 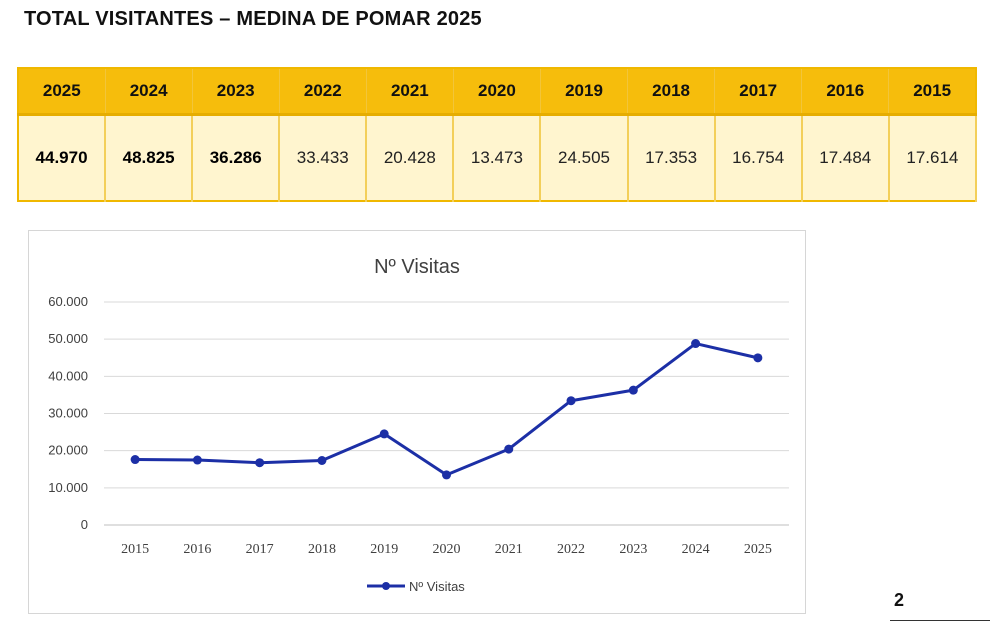 I want to click on y-tick-label: 50.000, so click(x=68, y=338).